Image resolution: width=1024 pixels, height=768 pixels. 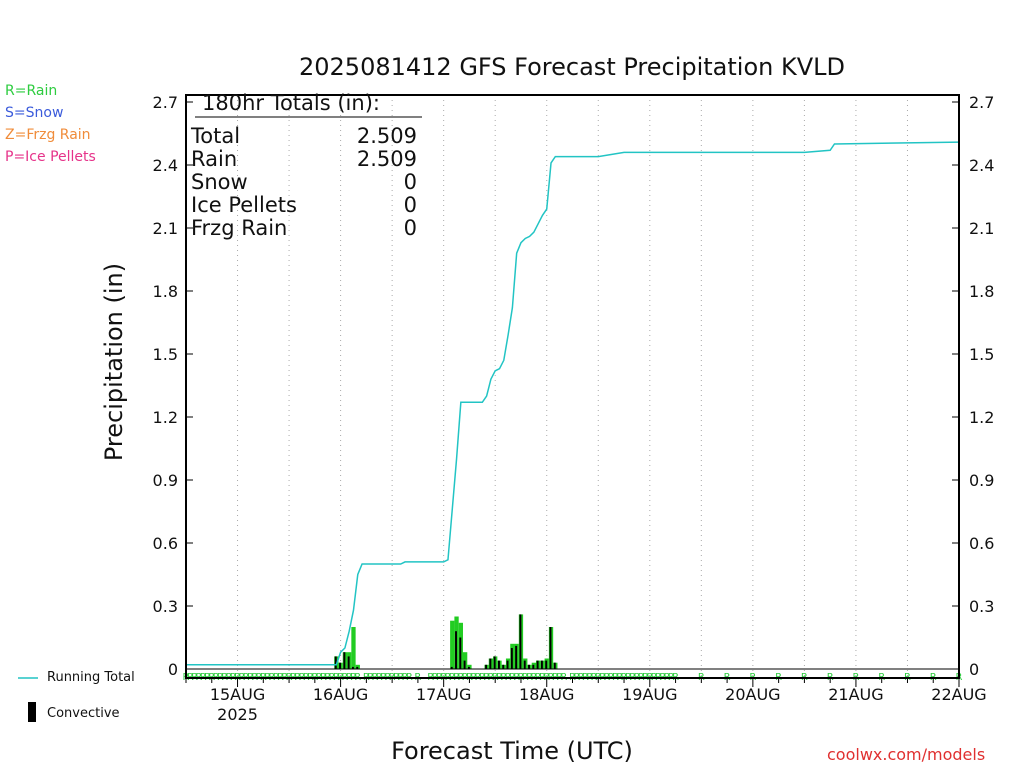 What do you see at coordinates (340, 694) in the screenshot?
I see `x-tick-label: 16AUG` at bounding box center [340, 694].